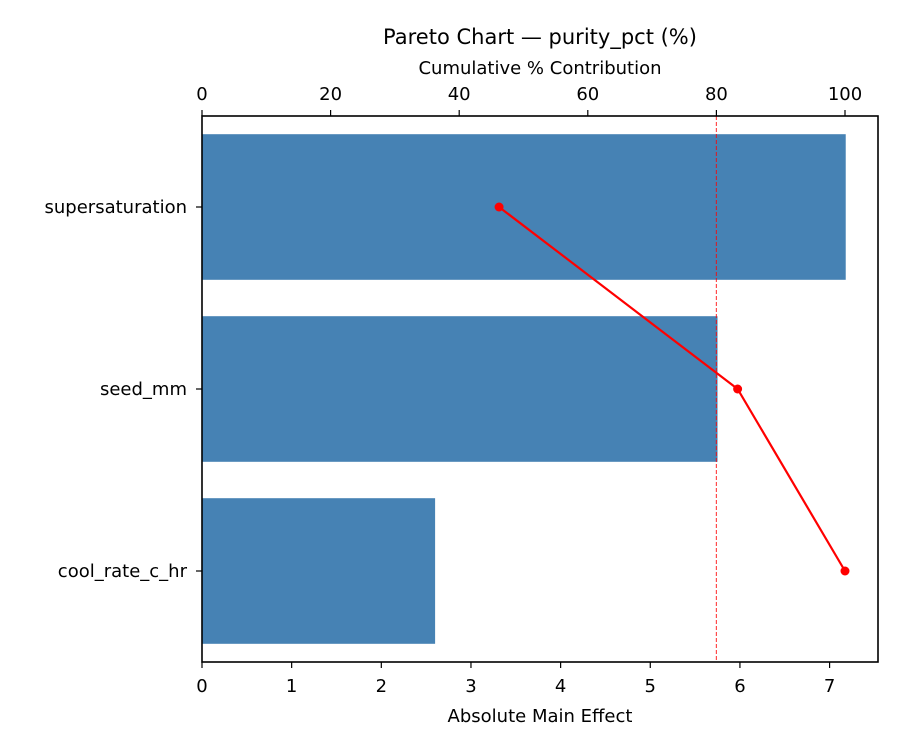 This screenshot has width=900, height=750. What do you see at coordinates (529, 100) in the screenshot?
I see `secondary-x-axis-ticks: 0 20 40 60 80 100` at bounding box center [529, 100].